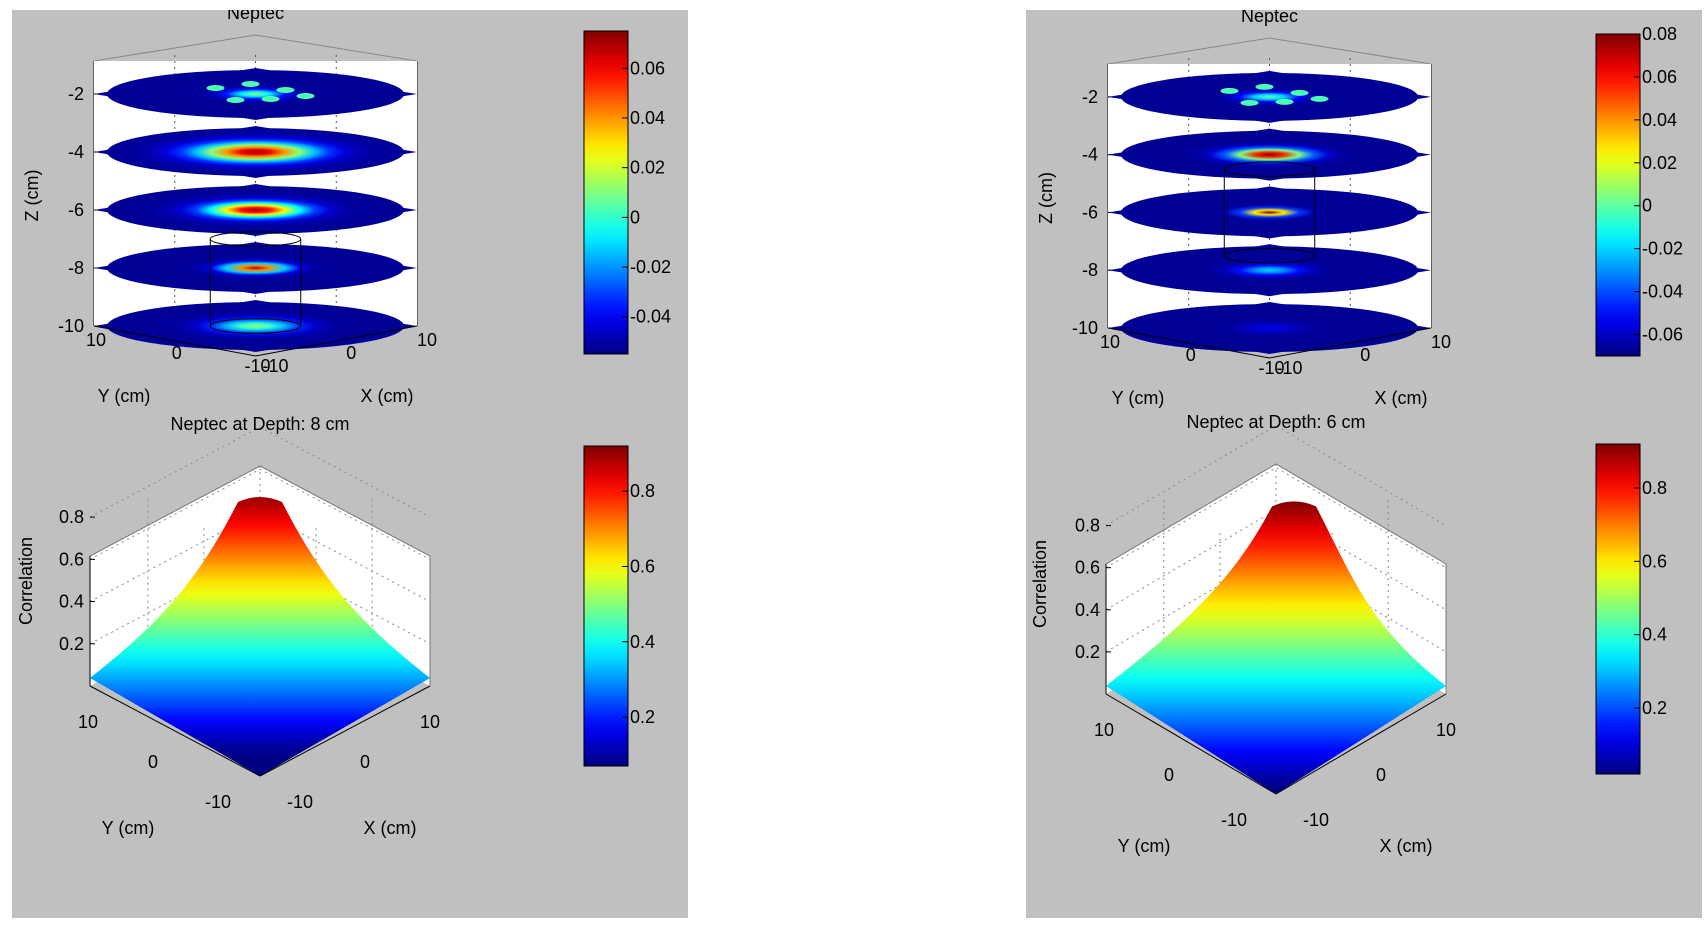 The image size is (1708, 934). I want to click on colorbar-tick-label: 0, so click(1647, 206).